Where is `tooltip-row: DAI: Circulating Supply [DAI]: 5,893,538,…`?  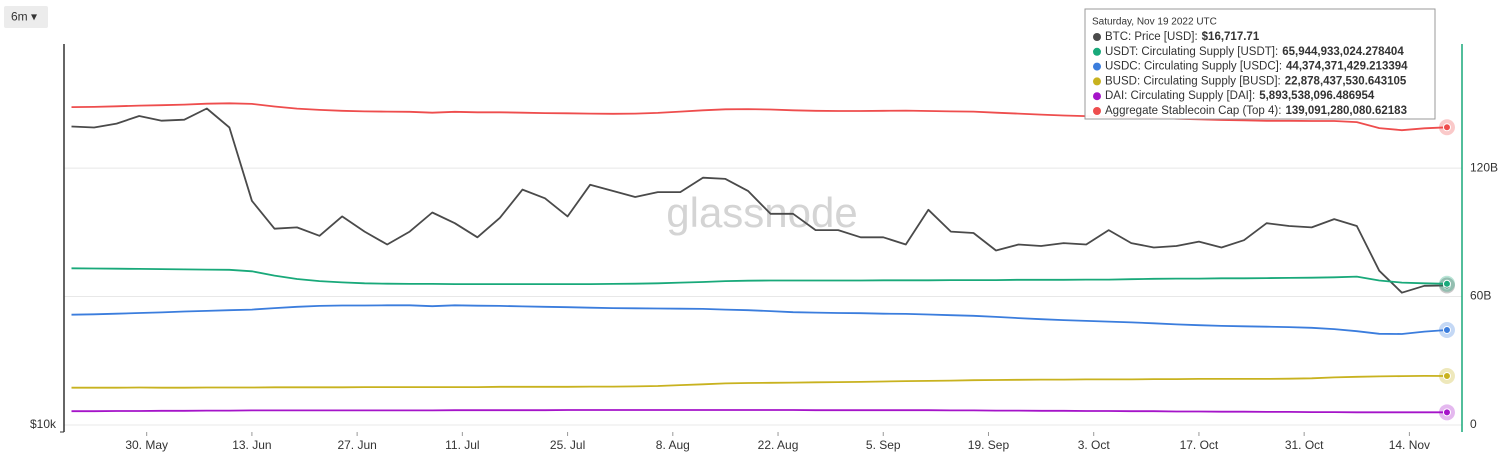
tooltip-row: DAI: Circulating Supply [DAI]: 5,893,538,… is located at coordinates (1240, 96).